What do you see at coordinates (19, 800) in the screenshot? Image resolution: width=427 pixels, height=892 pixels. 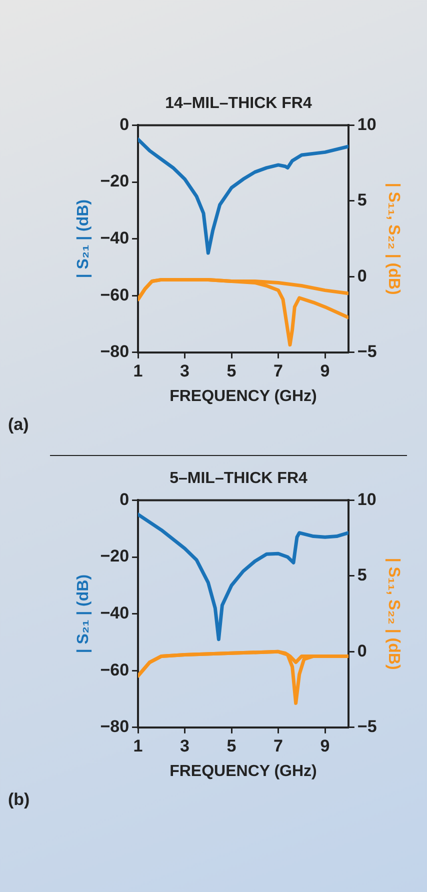 I see `text: (b)` at bounding box center [19, 800].